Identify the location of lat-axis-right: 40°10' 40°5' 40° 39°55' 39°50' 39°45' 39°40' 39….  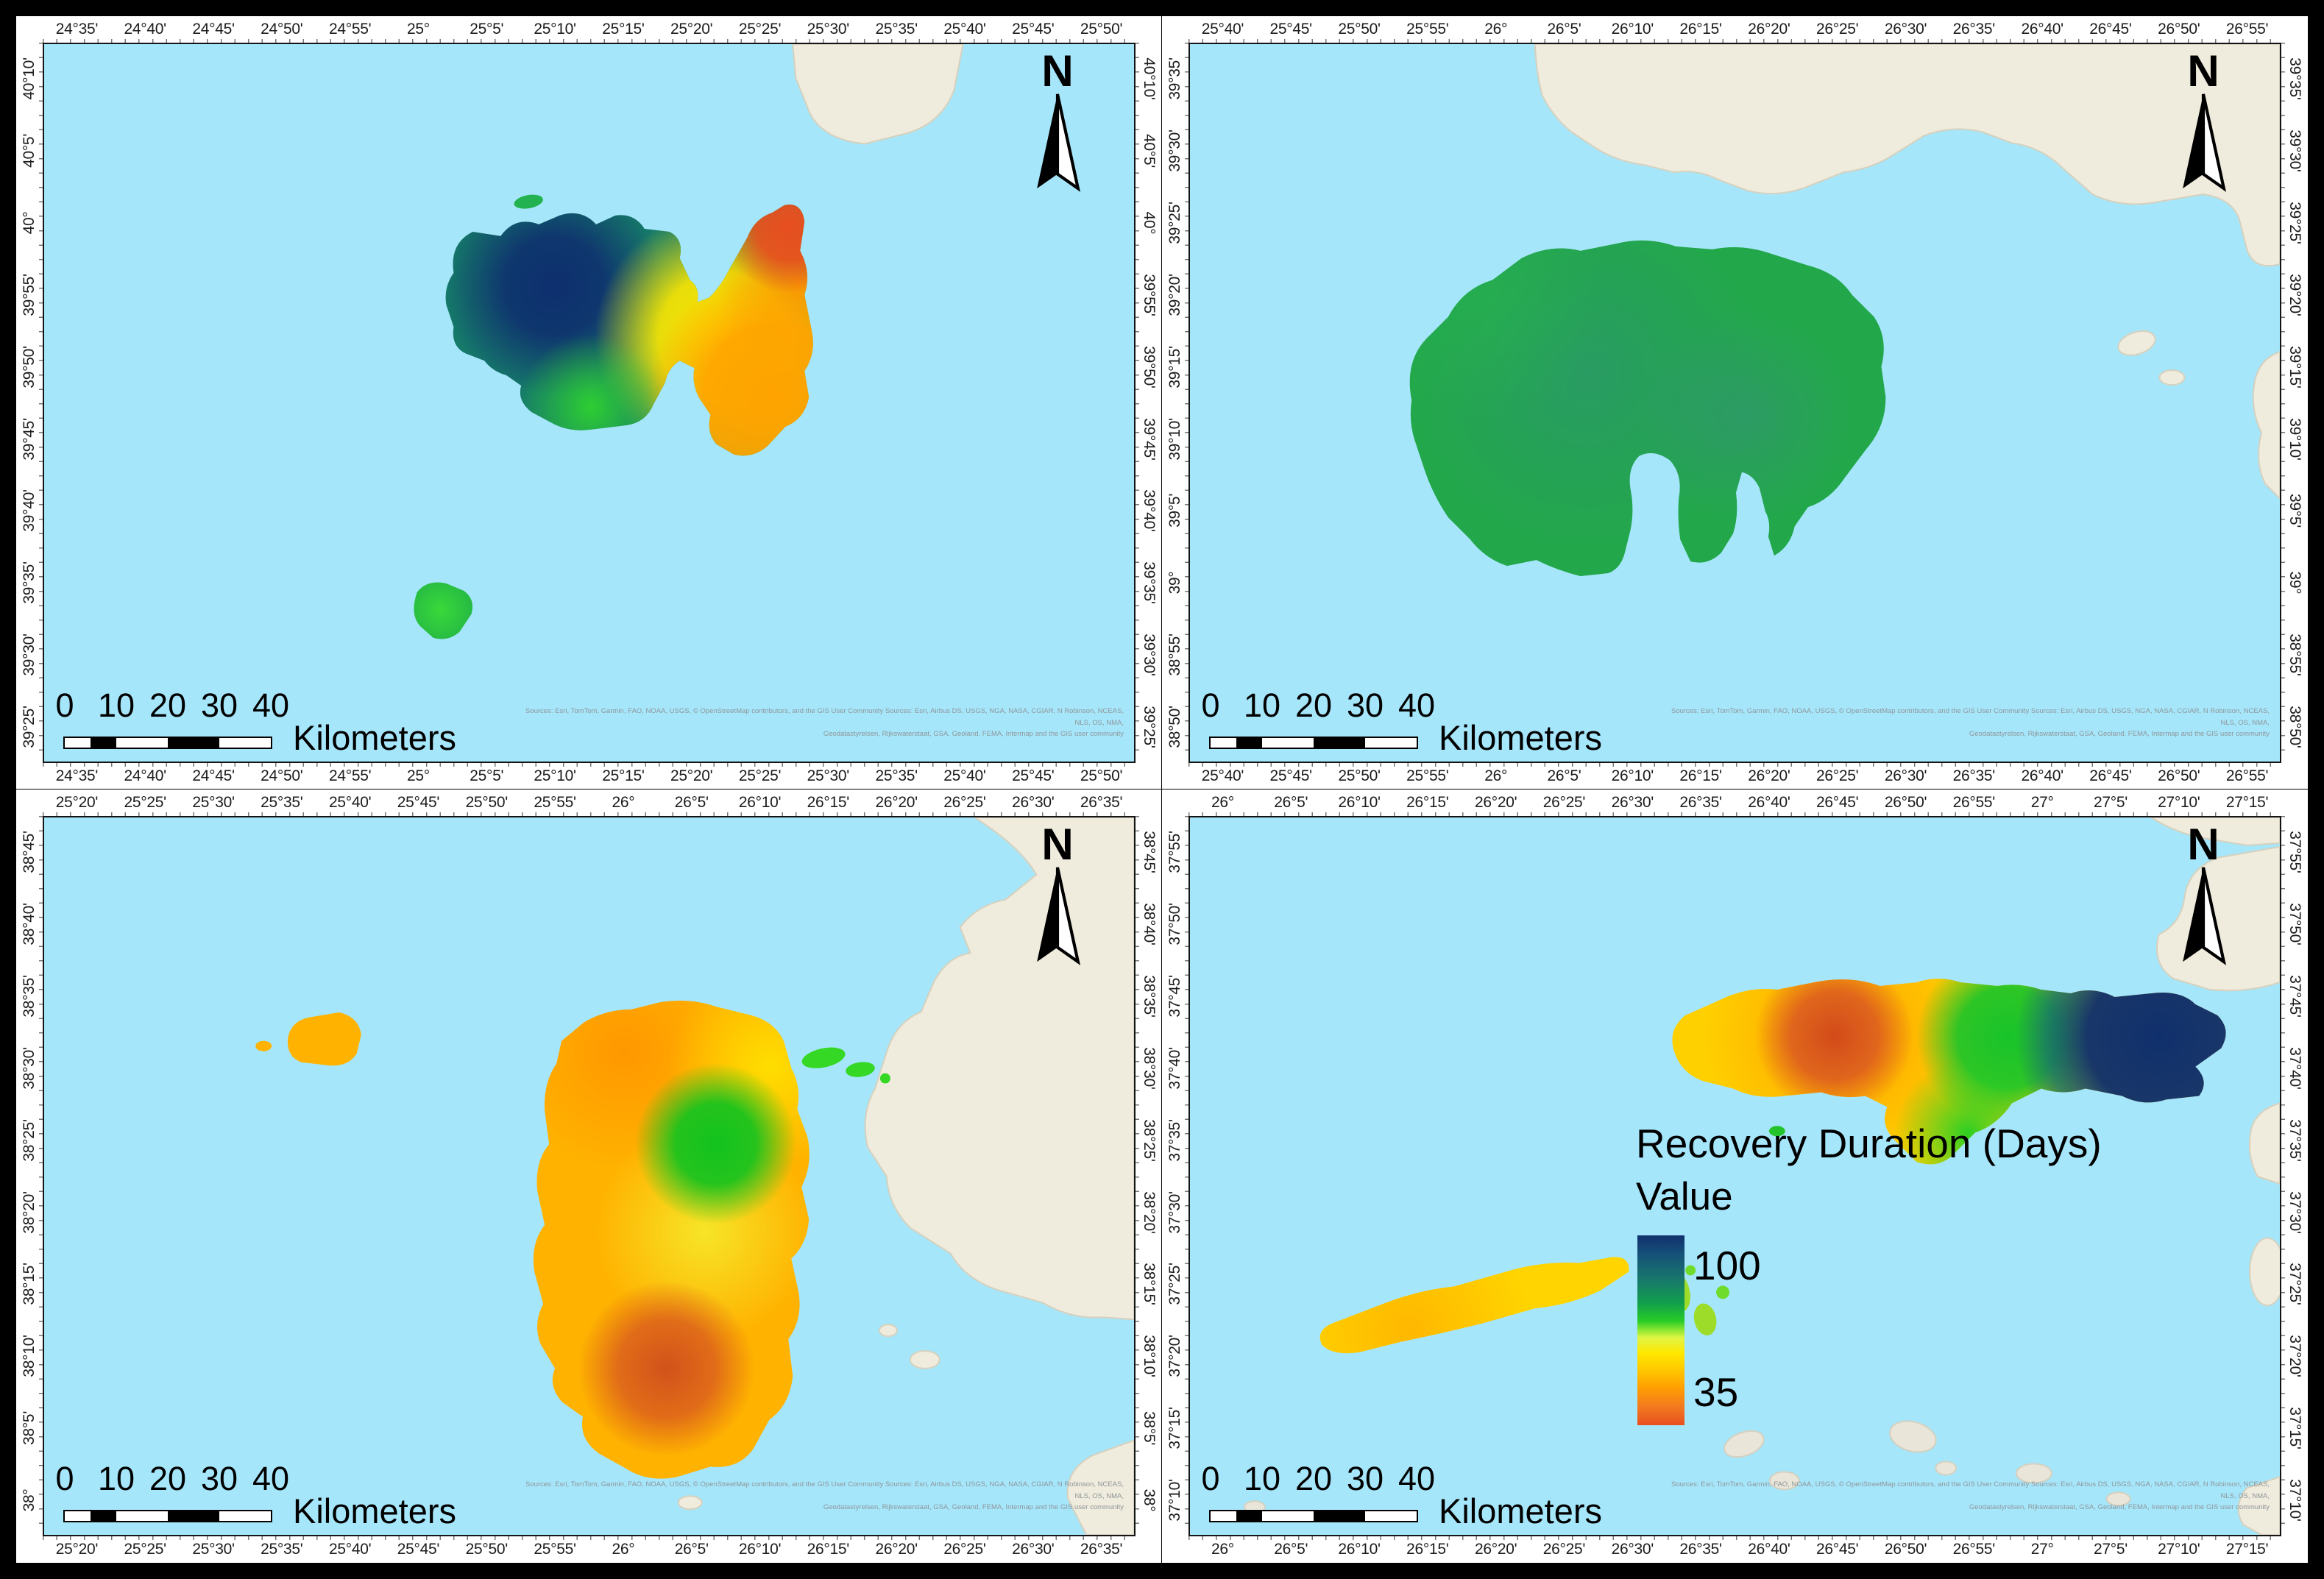
(1149, 403).